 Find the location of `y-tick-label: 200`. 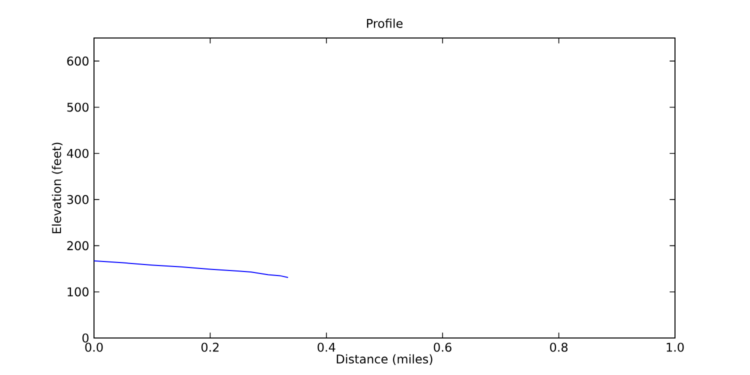

y-tick-label: 200 is located at coordinates (77, 245).